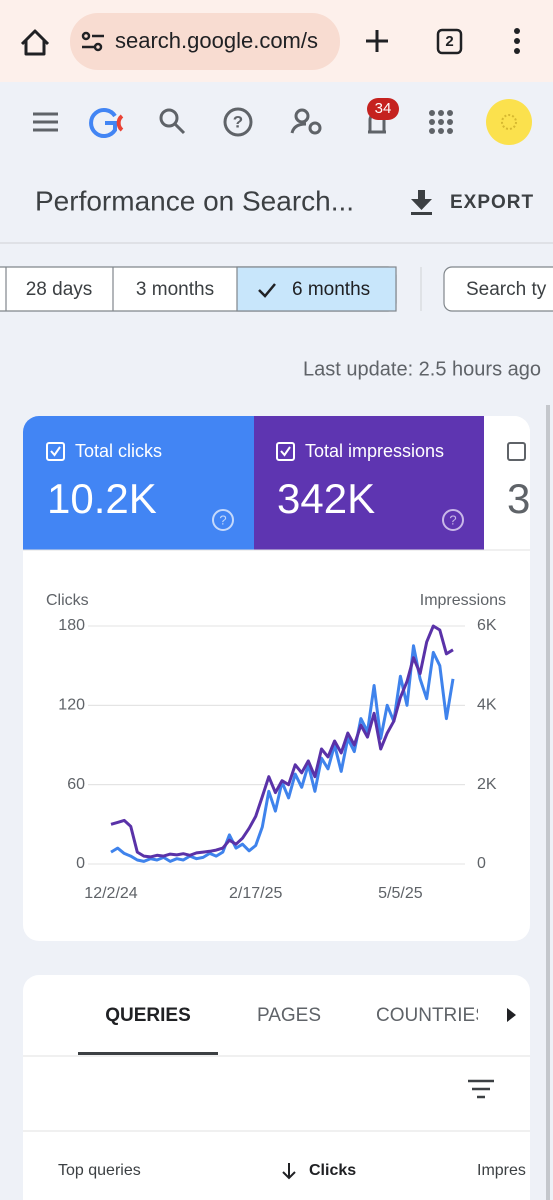 This screenshot has width=553, height=1200. What do you see at coordinates (306, 121) in the screenshot?
I see `account-settings-button` at bounding box center [306, 121].